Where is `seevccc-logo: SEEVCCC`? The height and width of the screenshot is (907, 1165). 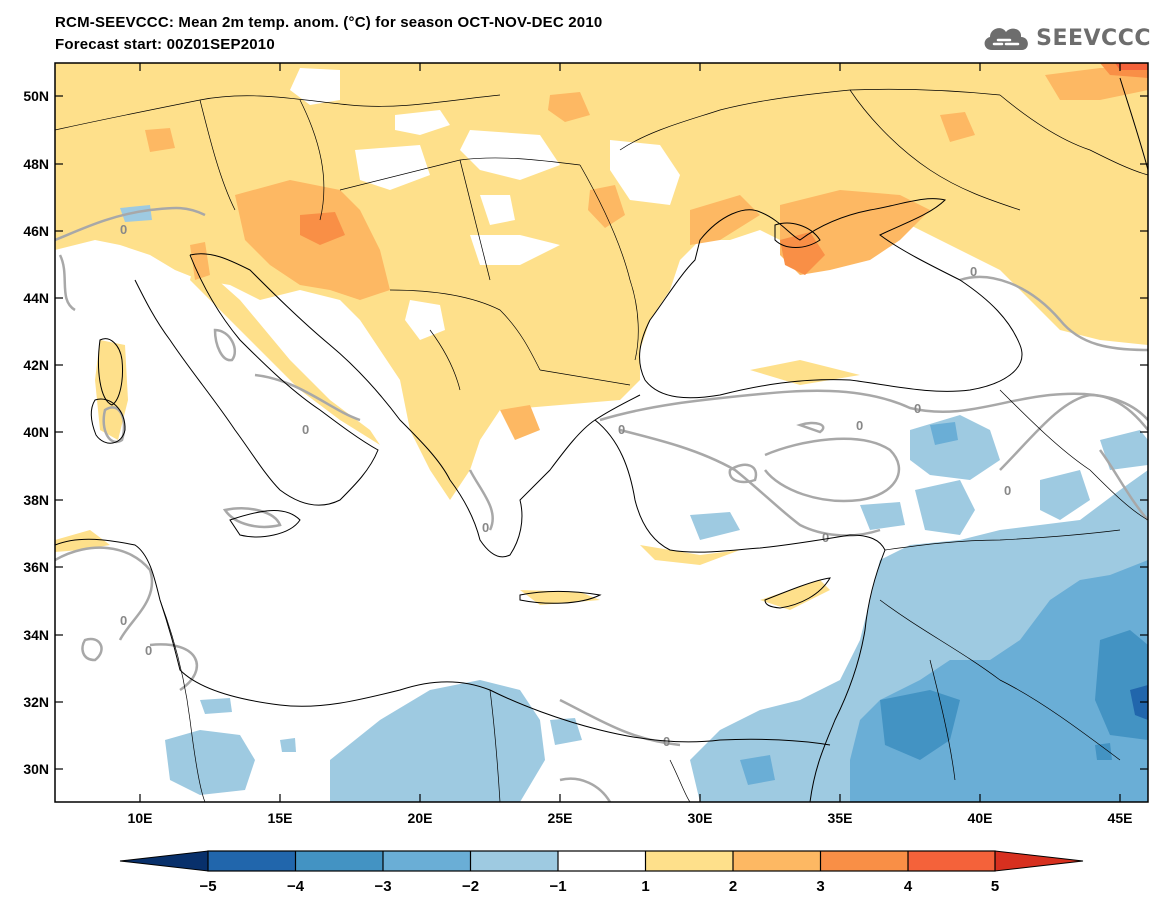
seevccc-logo: SEEVCCC is located at coordinates (1065, 38).